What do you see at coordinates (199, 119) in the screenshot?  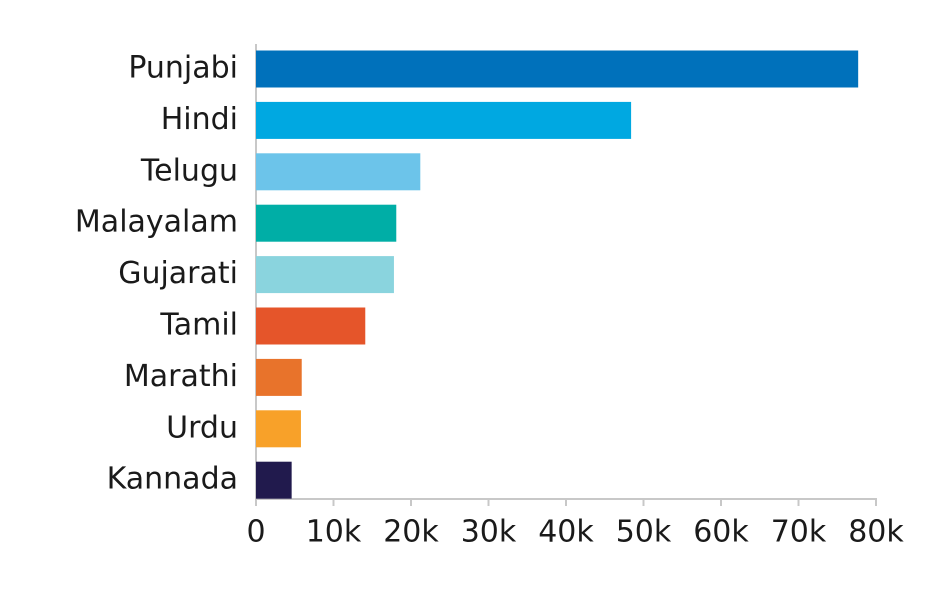 I see `y-tick-label: Hindi` at bounding box center [199, 119].